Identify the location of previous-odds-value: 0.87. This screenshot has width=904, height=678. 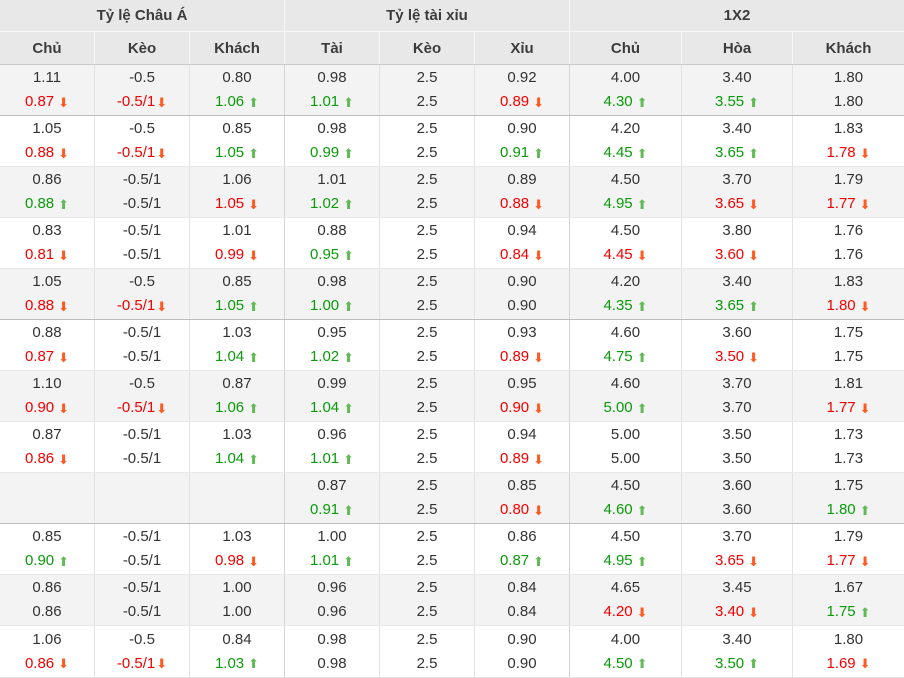
(332, 485).